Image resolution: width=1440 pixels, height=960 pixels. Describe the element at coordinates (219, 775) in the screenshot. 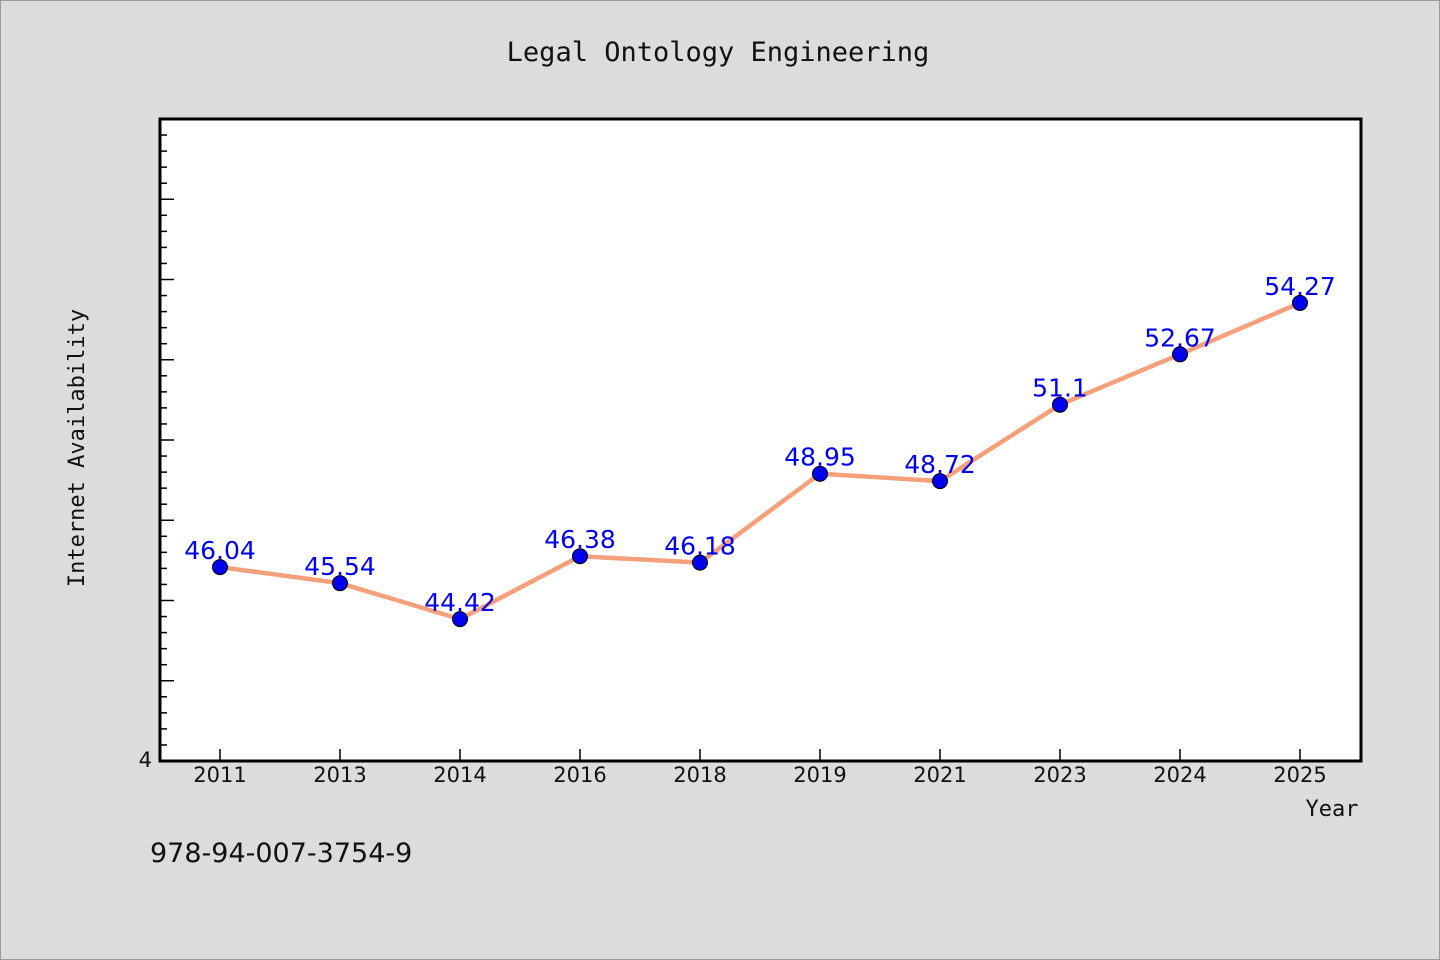

I see `x-tick-label: 2011` at that location.